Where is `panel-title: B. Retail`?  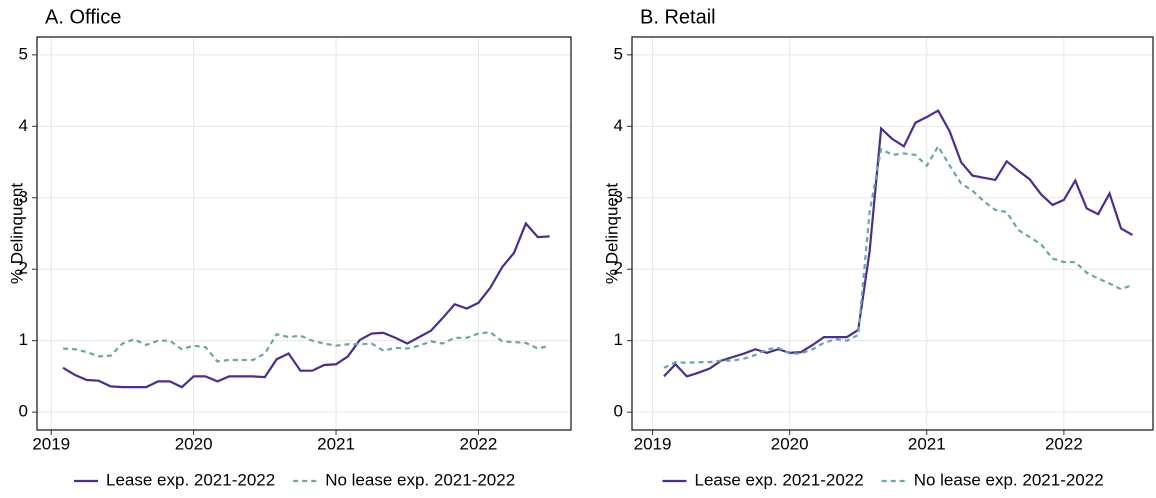 panel-title: B. Retail is located at coordinates (678, 17).